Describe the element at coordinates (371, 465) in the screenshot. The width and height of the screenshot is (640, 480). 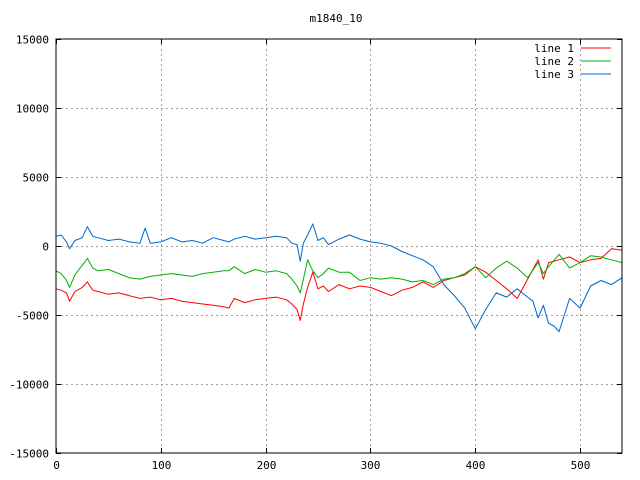
I see `x-tick-label: 300` at that location.